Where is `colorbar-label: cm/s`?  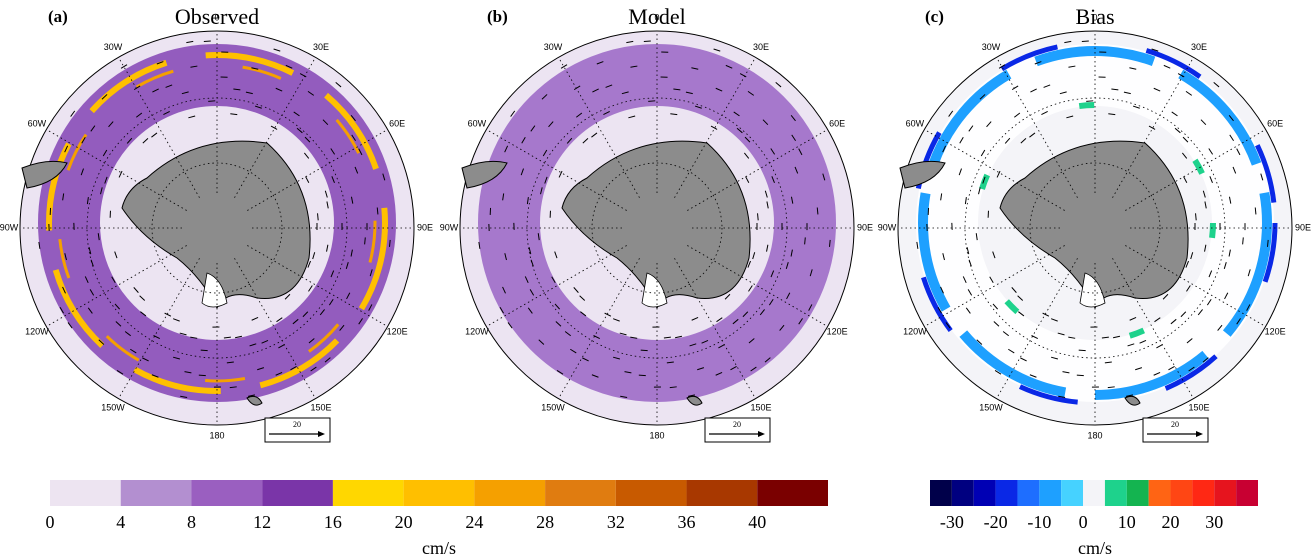
colorbar-label: cm/s is located at coordinates (439, 548).